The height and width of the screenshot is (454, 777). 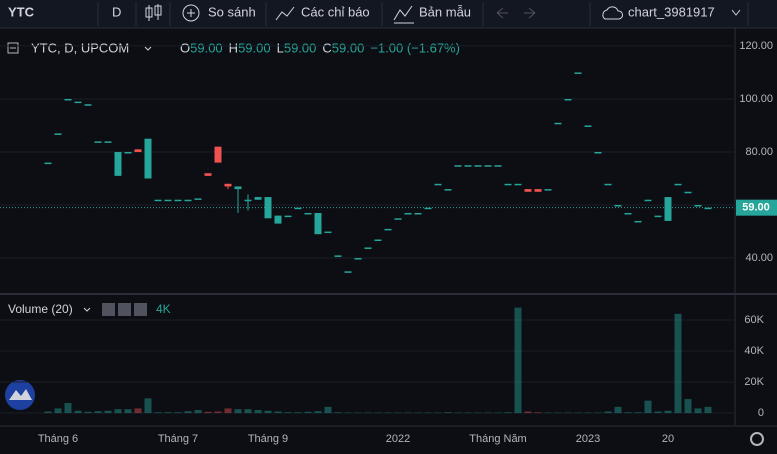 What do you see at coordinates (754, 382) in the screenshot?
I see `volume-tick-label: 20K` at bounding box center [754, 382].